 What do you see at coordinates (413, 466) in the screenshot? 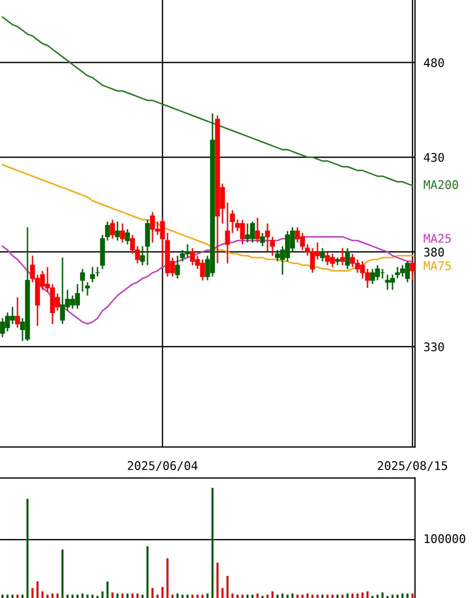
I see `x-tick-label: 2025/08/15` at bounding box center [413, 466].